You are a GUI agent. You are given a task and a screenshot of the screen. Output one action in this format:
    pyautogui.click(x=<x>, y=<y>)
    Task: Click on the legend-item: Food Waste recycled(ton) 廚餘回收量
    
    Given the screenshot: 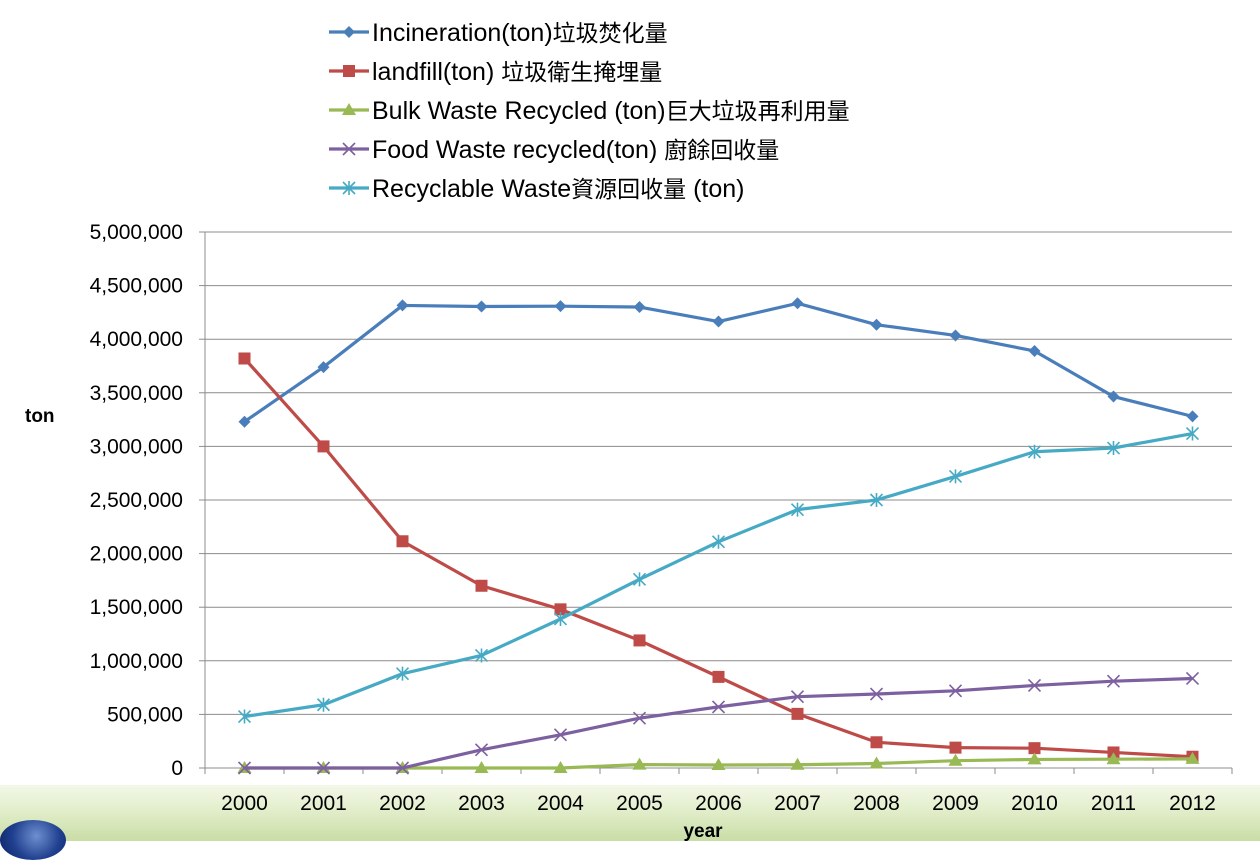 What is the action you would take?
    pyautogui.click(x=554, y=150)
    